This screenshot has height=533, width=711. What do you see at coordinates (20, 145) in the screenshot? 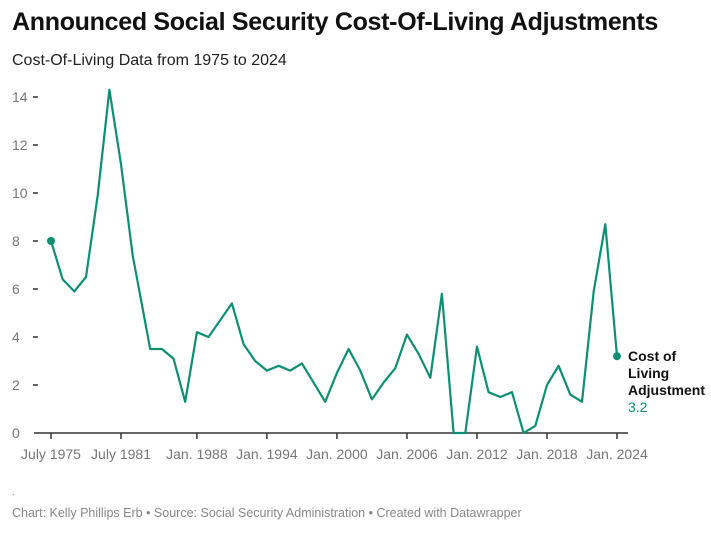
I see `y-tick-label: 12` at bounding box center [20, 145].